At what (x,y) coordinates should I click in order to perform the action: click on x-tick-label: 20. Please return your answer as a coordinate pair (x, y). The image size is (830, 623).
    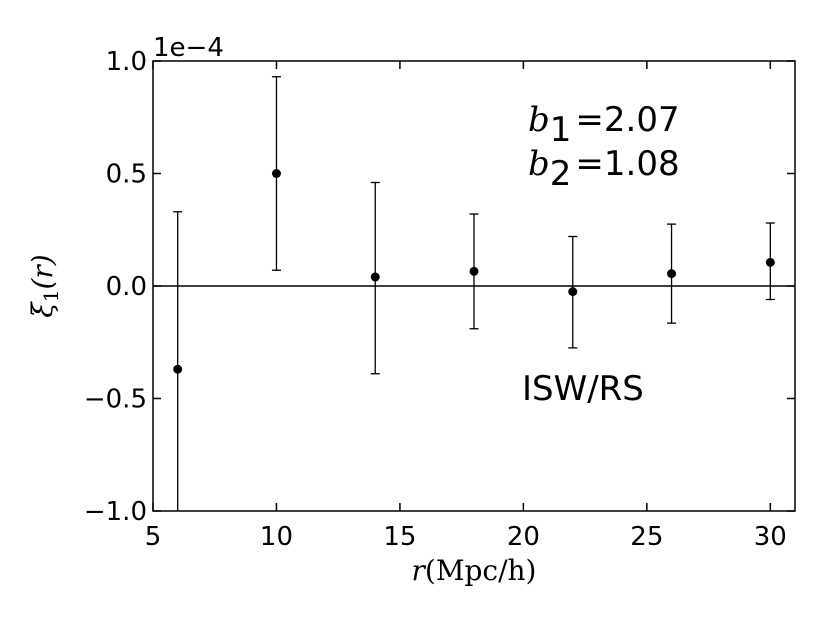
    Looking at the image, I should click on (523, 537).